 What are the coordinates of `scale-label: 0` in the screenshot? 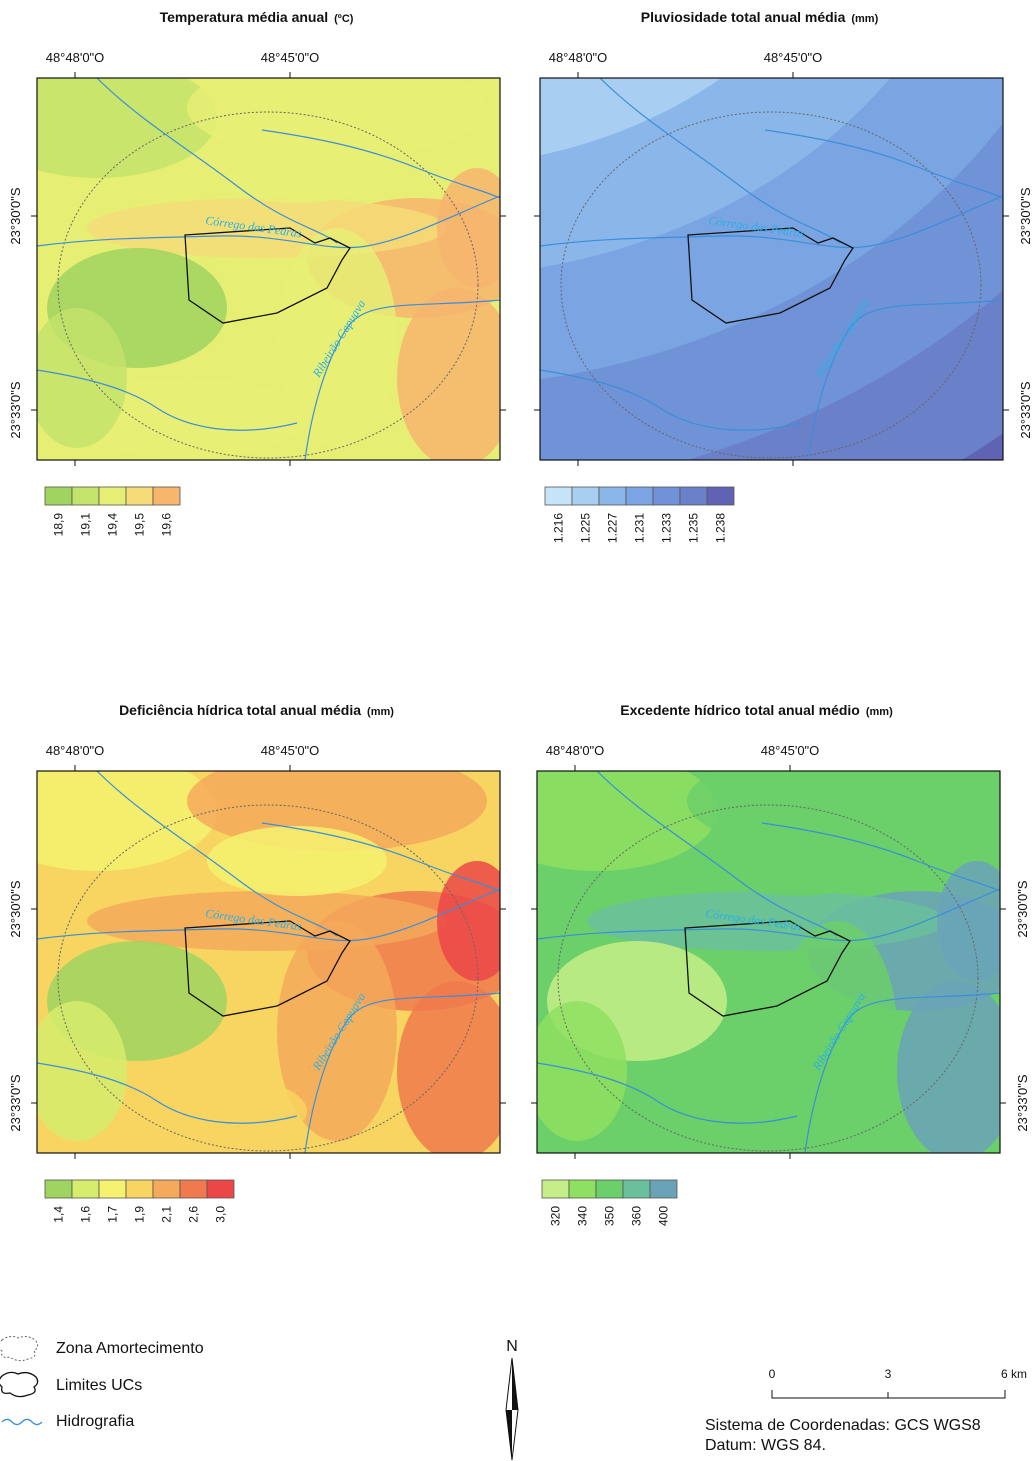 It's located at (772, 1374).